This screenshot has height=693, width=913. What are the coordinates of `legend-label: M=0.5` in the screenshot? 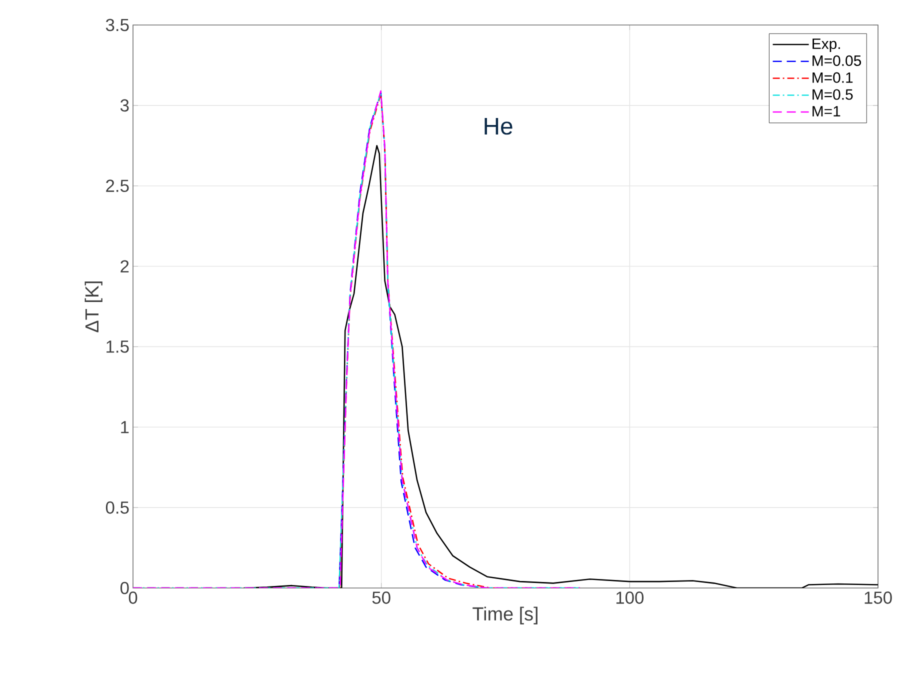 It's located at (832, 94).